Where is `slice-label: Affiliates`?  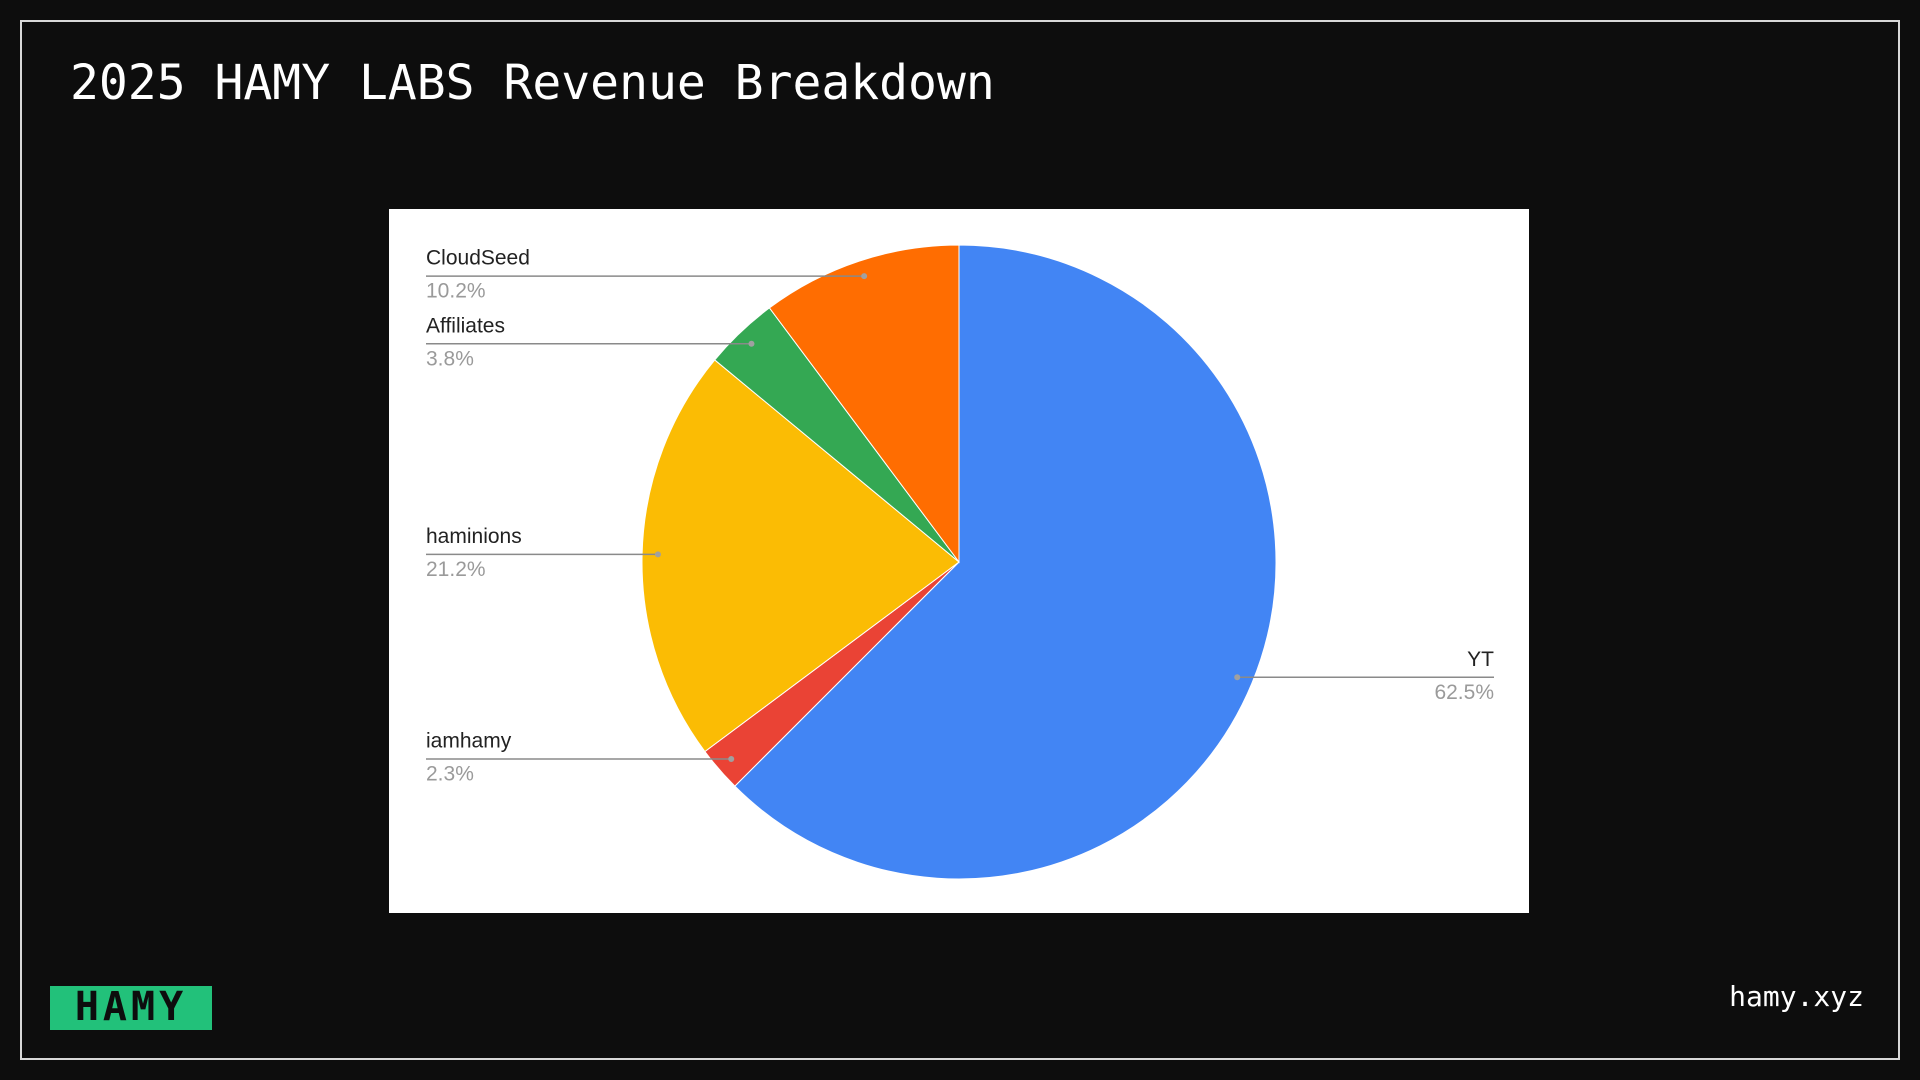
slice-label: Affiliates is located at coordinates (465, 325).